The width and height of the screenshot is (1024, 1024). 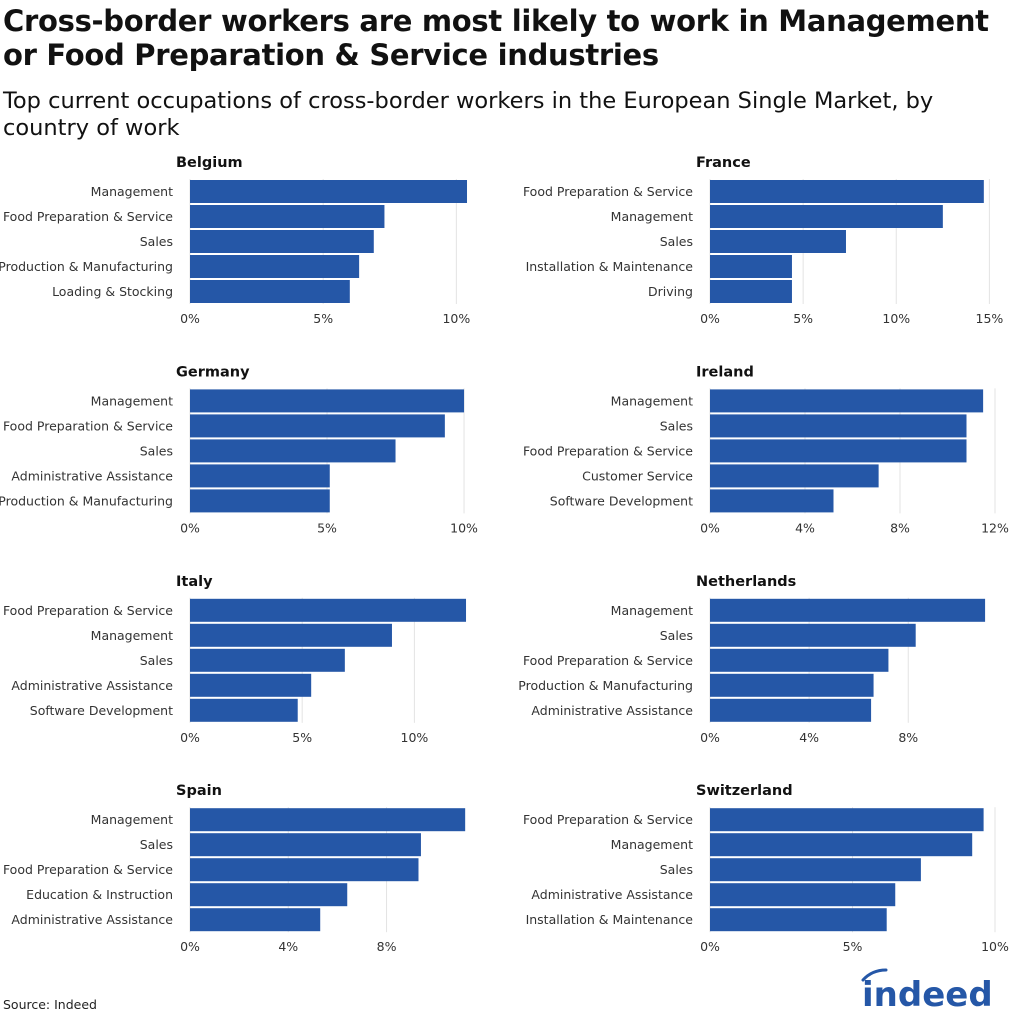 What do you see at coordinates (725, 372) in the screenshot?
I see `panel-title: Ireland` at bounding box center [725, 372].